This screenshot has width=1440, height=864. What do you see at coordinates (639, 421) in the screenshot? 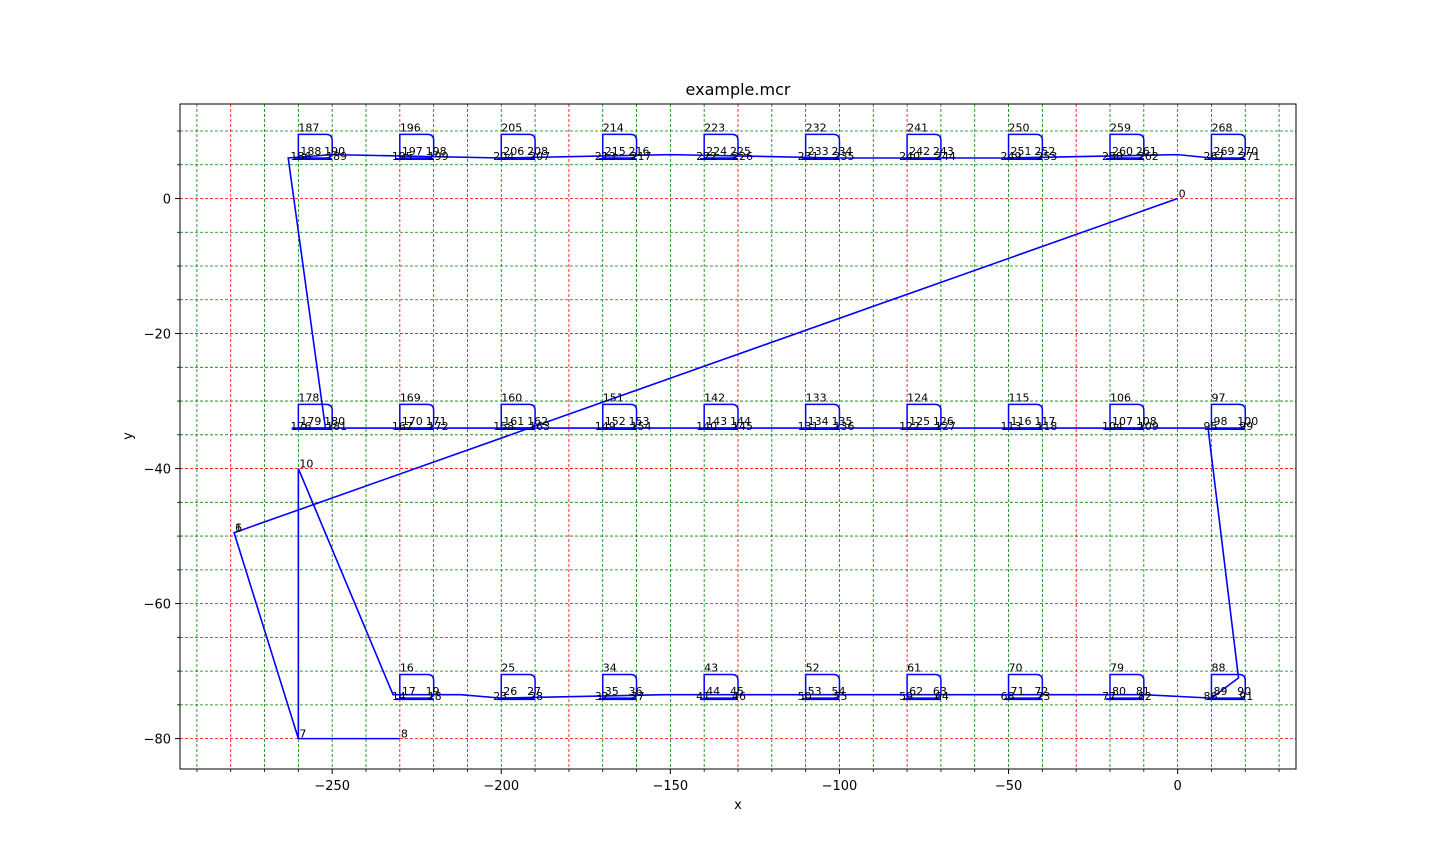
I see `waypoint-label: 153` at bounding box center [639, 421].